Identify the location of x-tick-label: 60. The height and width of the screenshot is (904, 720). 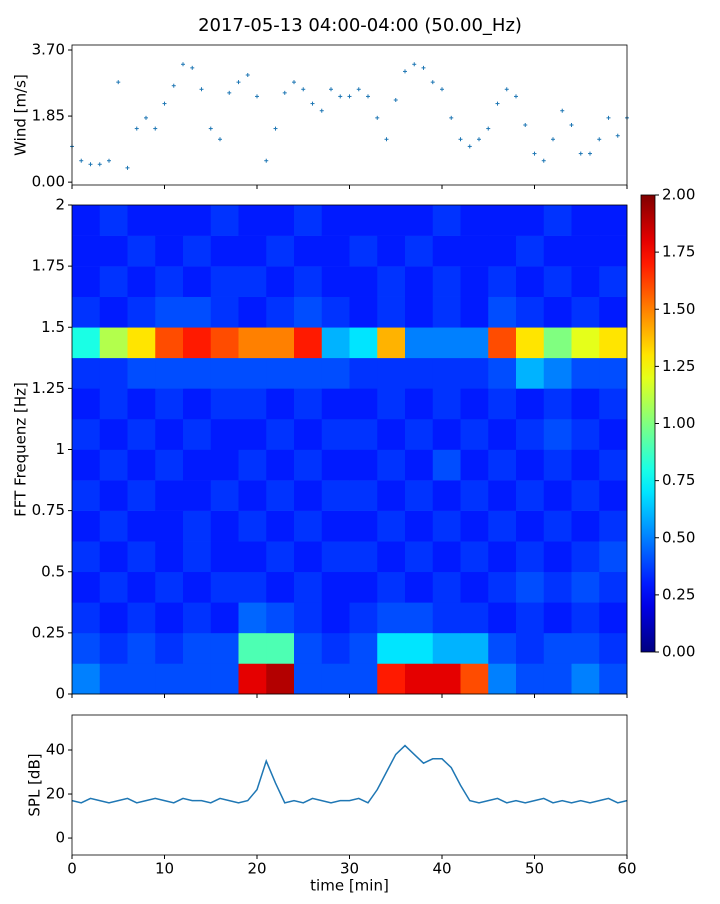
(626, 869).